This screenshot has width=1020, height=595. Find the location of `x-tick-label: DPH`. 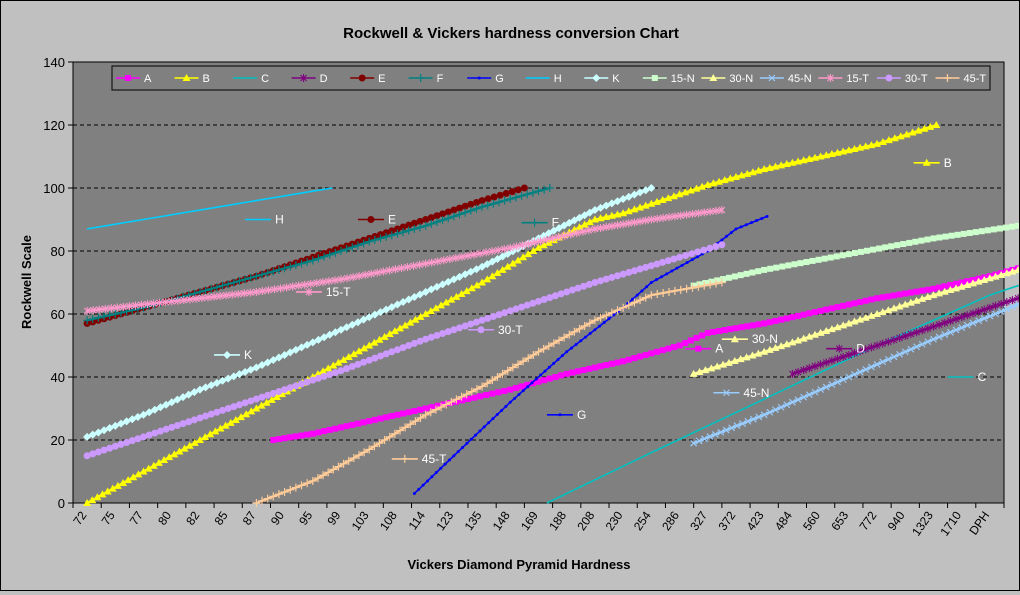

x-tick-label: DPH is located at coordinates (979, 523).